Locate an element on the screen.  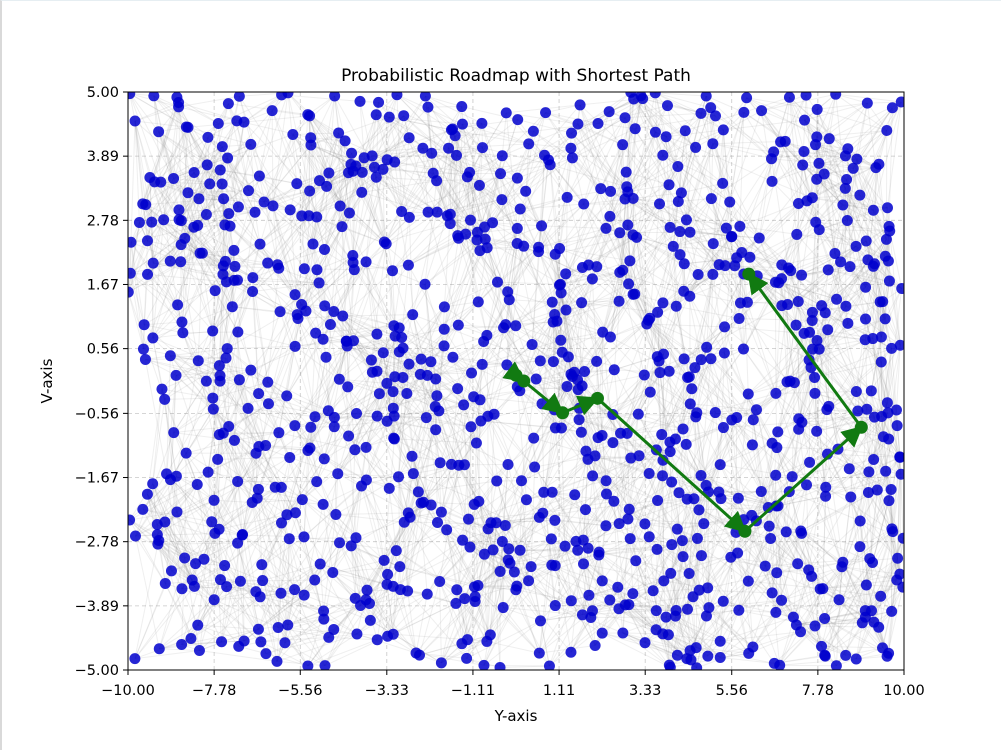
chart-title: Probabilistic Roadmap with Shortest Path is located at coordinates (516, 76).